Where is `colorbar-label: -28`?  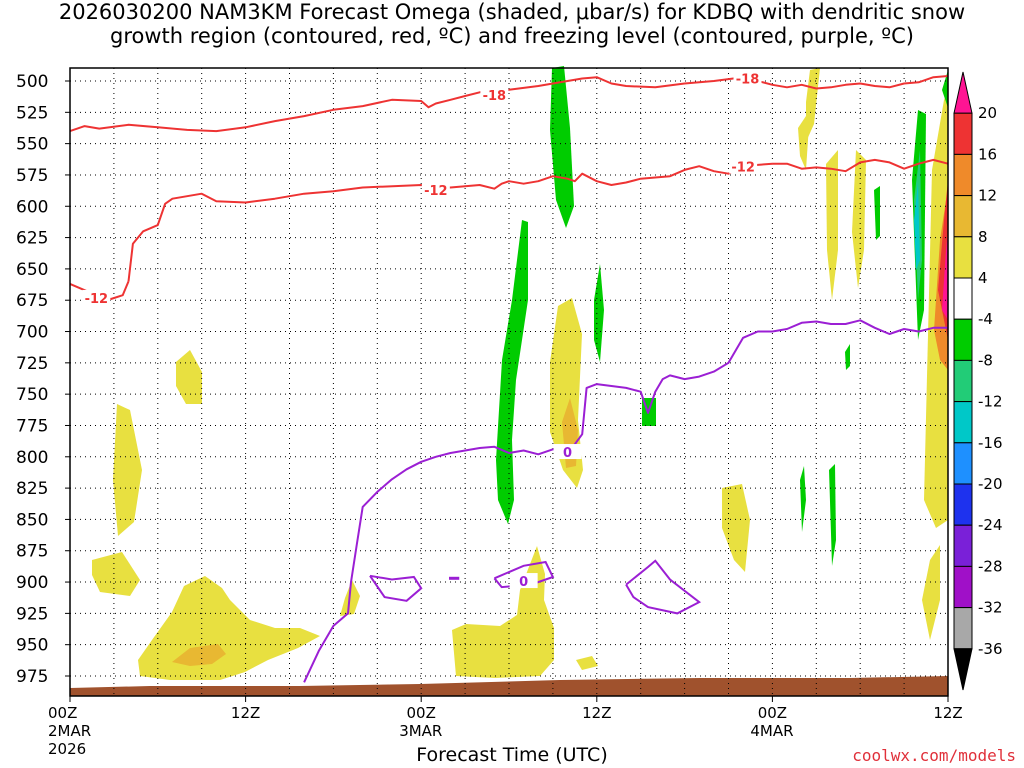
colorbar-label: -28 is located at coordinates (990, 566).